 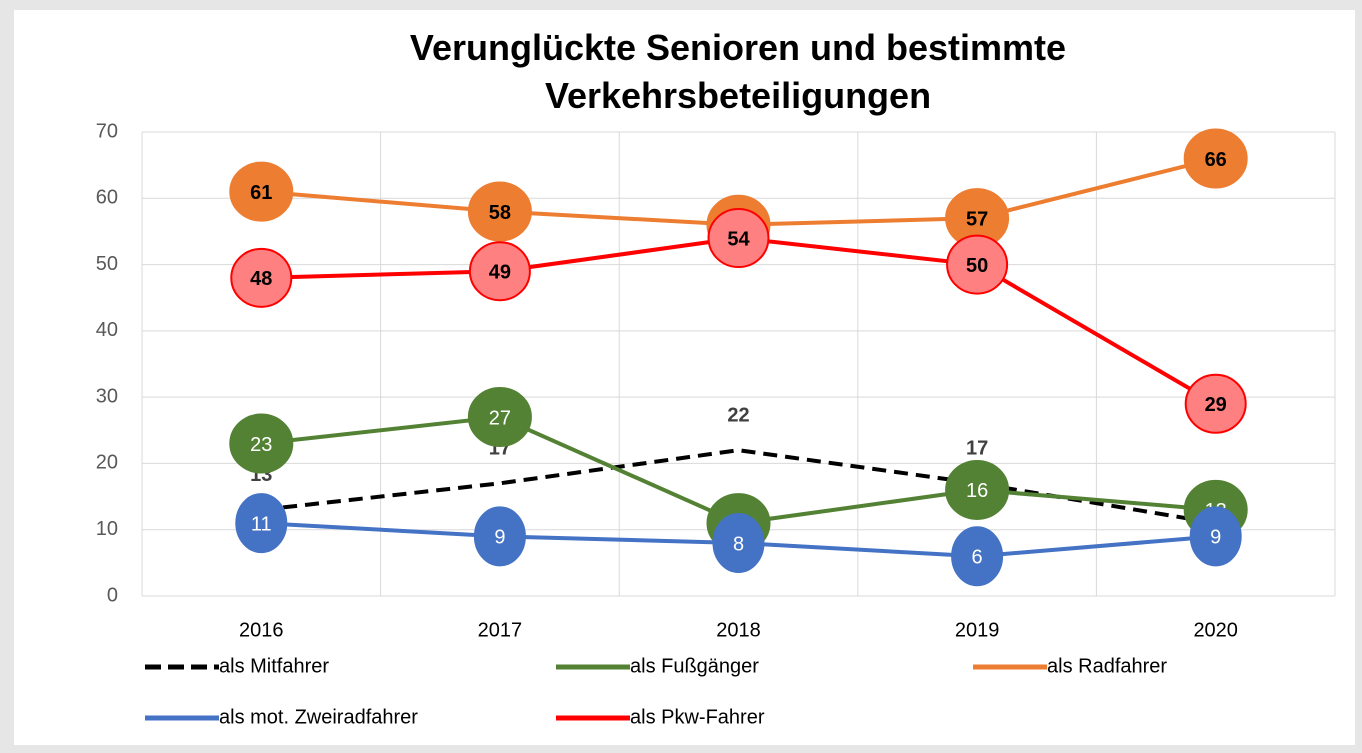 What do you see at coordinates (1215, 630) in the screenshot?
I see `x-tick-label: 2020` at bounding box center [1215, 630].